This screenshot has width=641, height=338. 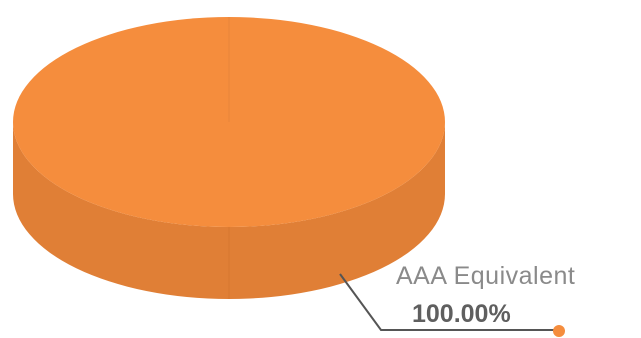 I want to click on slice-leader-line, so click(x=448, y=302).